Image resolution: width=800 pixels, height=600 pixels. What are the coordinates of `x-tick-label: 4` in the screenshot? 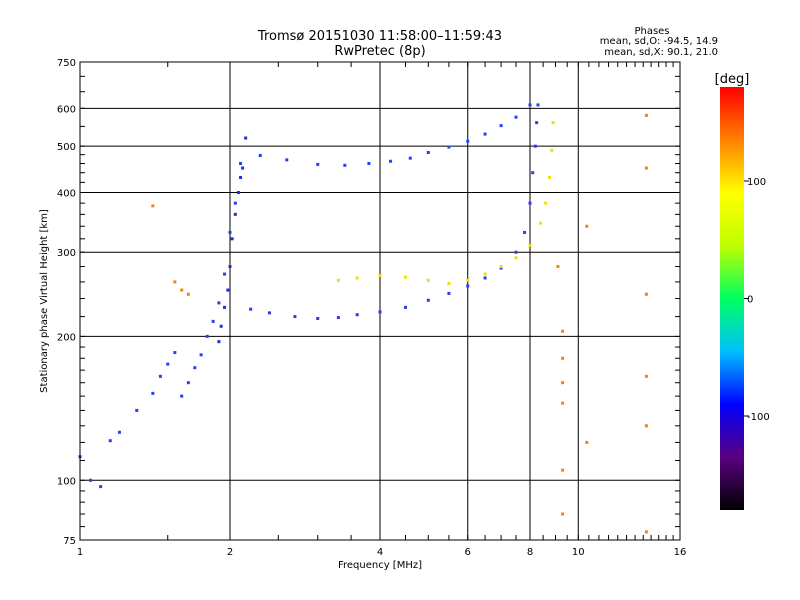 It's located at (380, 552).